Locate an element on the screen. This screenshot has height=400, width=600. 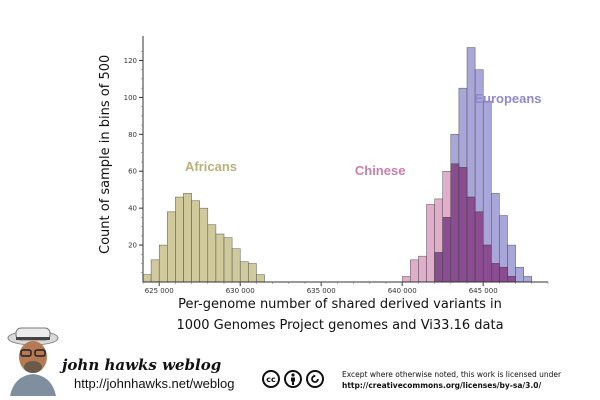
x-tick-label: 640 000 is located at coordinates (402, 291).